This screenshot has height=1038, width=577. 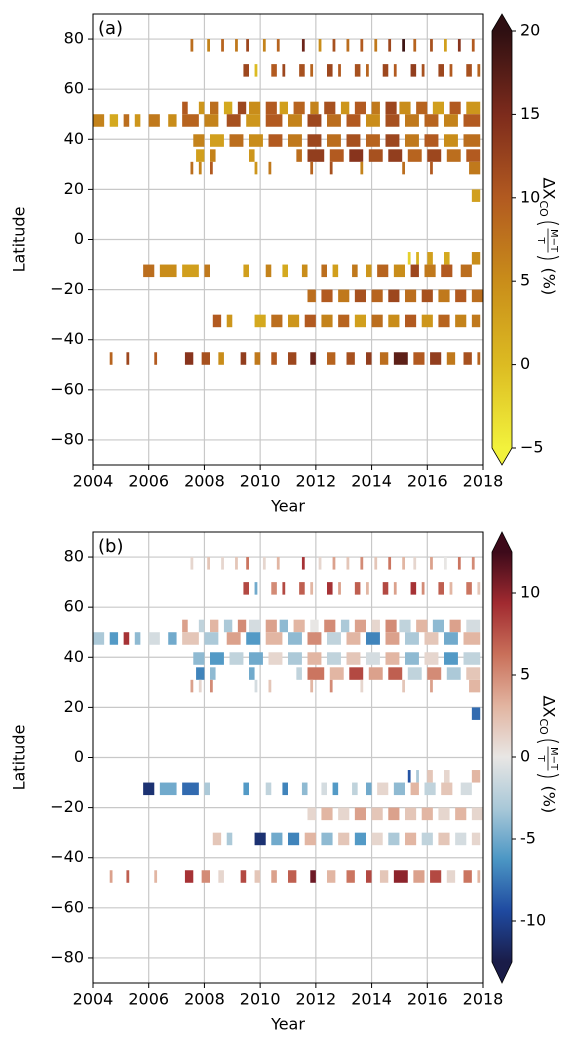 I want to click on x-axis-label: Year, so click(x=287, y=506).